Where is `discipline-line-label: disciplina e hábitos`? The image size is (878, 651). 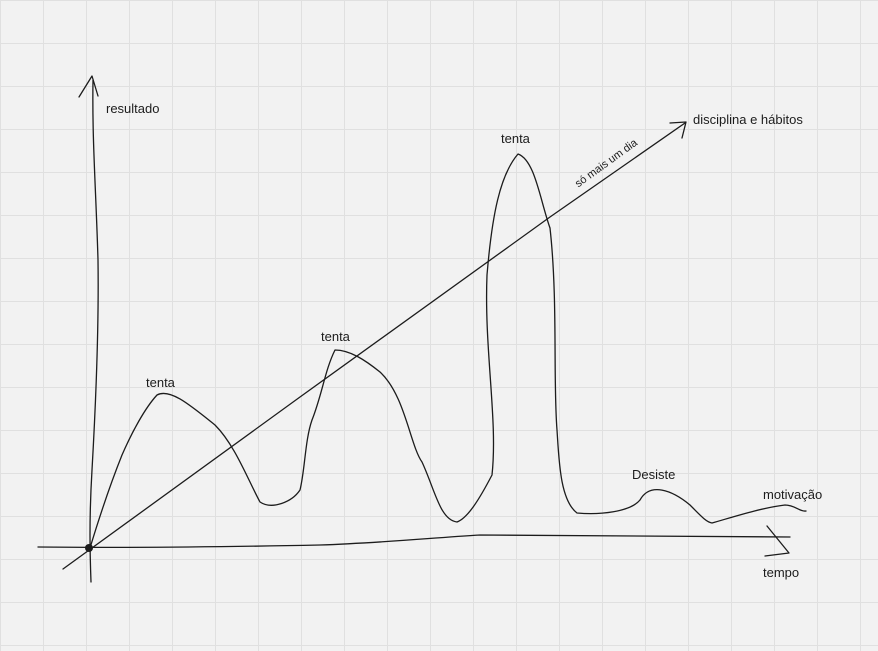 discipline-line-label: disciplina e hábitos is located at coordinates (748, 119).